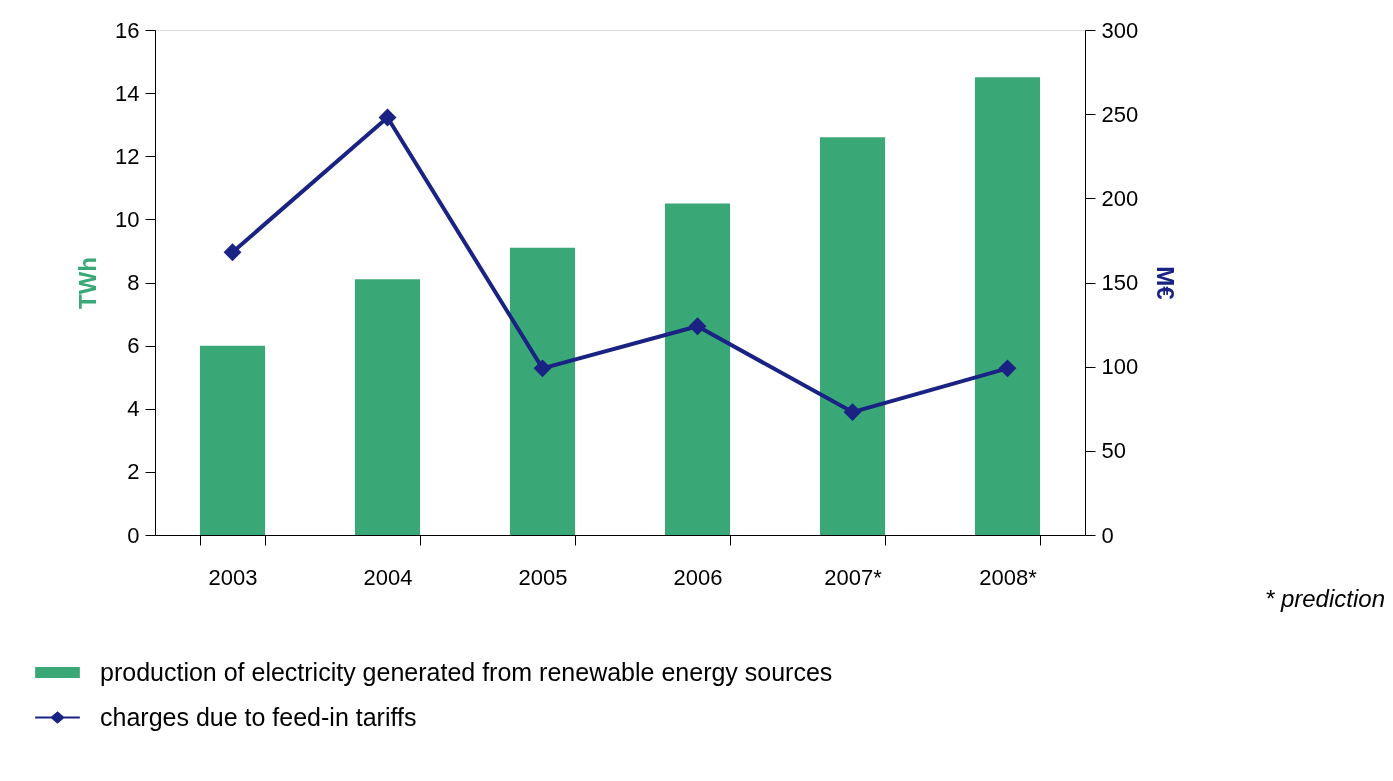 This screenshot has height=781, width=1393. I want to click on x-tick-label: 2003, so click(233, 577).